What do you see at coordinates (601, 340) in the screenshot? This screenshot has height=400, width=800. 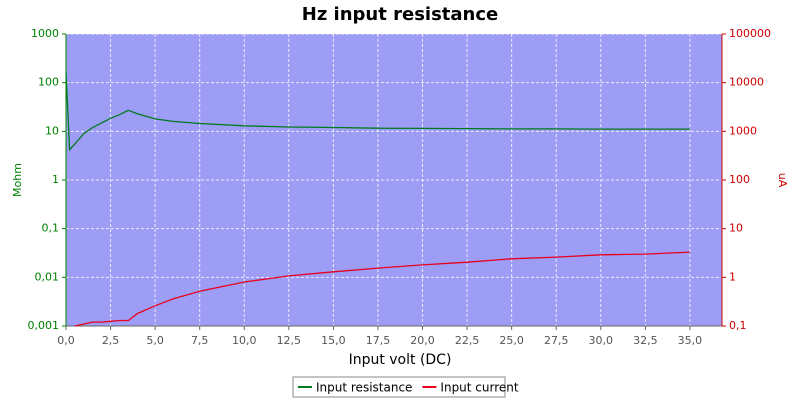 I see `x-tick-label: 30,0` at bounding box center [601, 340].